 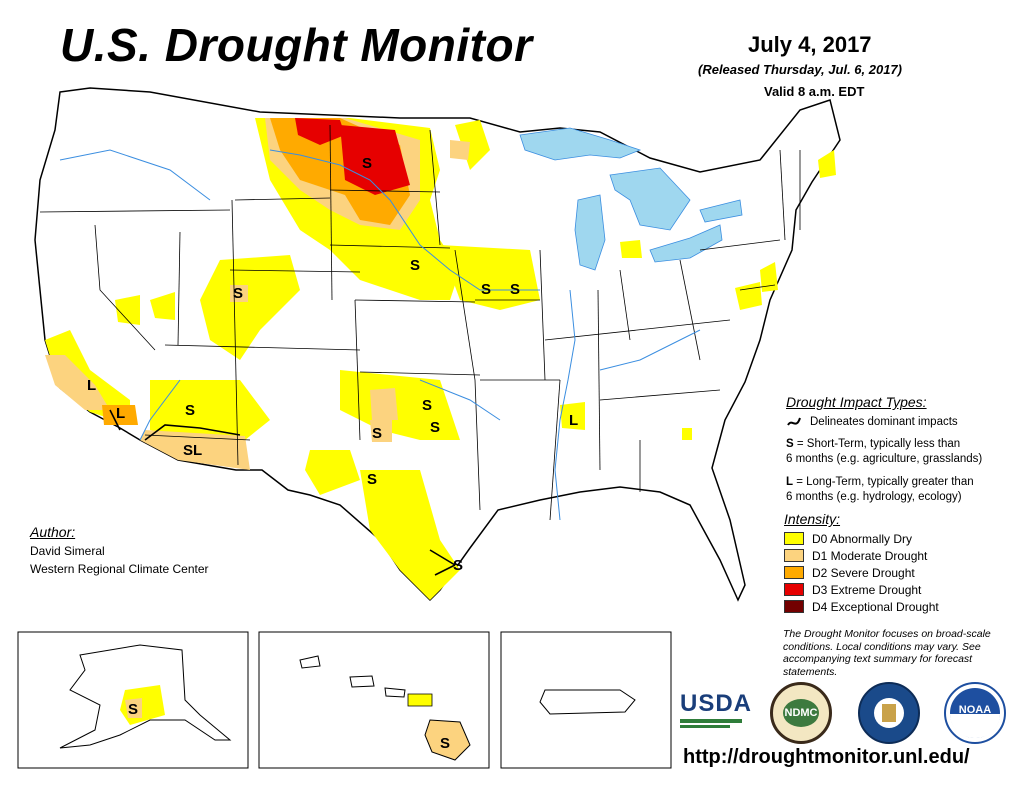 What do you see at coordinates (377, 433) in the screenshot?
I see `label-s-texas-n: S` at bounding box center [377, 433].